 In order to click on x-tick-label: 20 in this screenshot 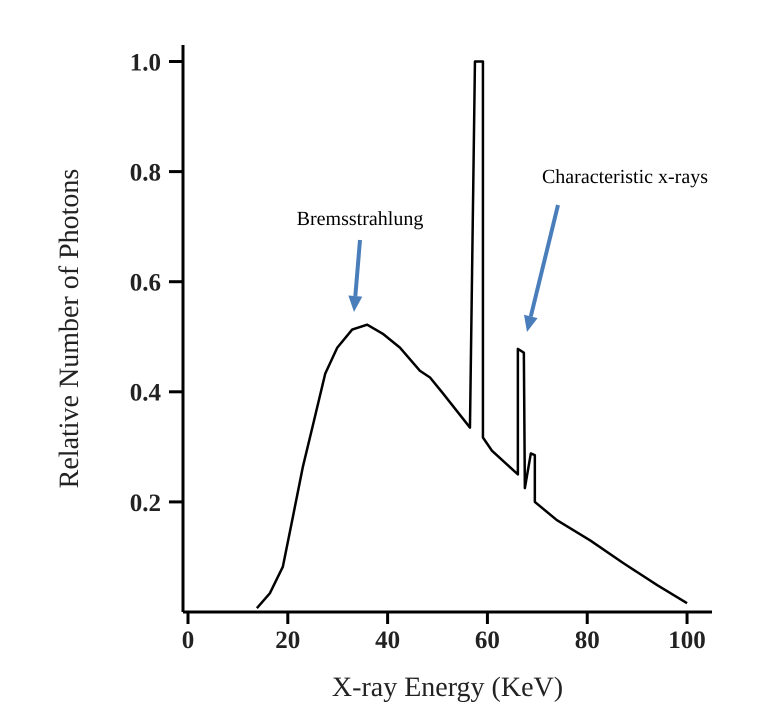, I will do `click(287, 640)`.